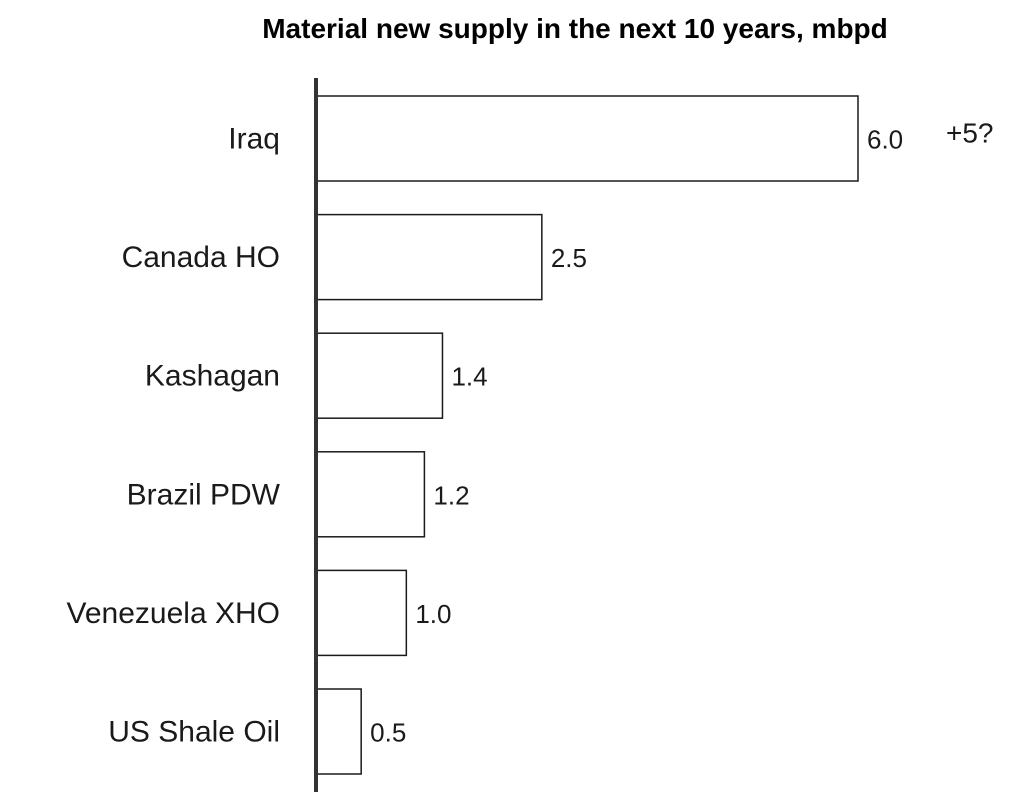  Describe the element at coordinates (379, 375) in the screenshot. I see `bar-kashagan` at that location.